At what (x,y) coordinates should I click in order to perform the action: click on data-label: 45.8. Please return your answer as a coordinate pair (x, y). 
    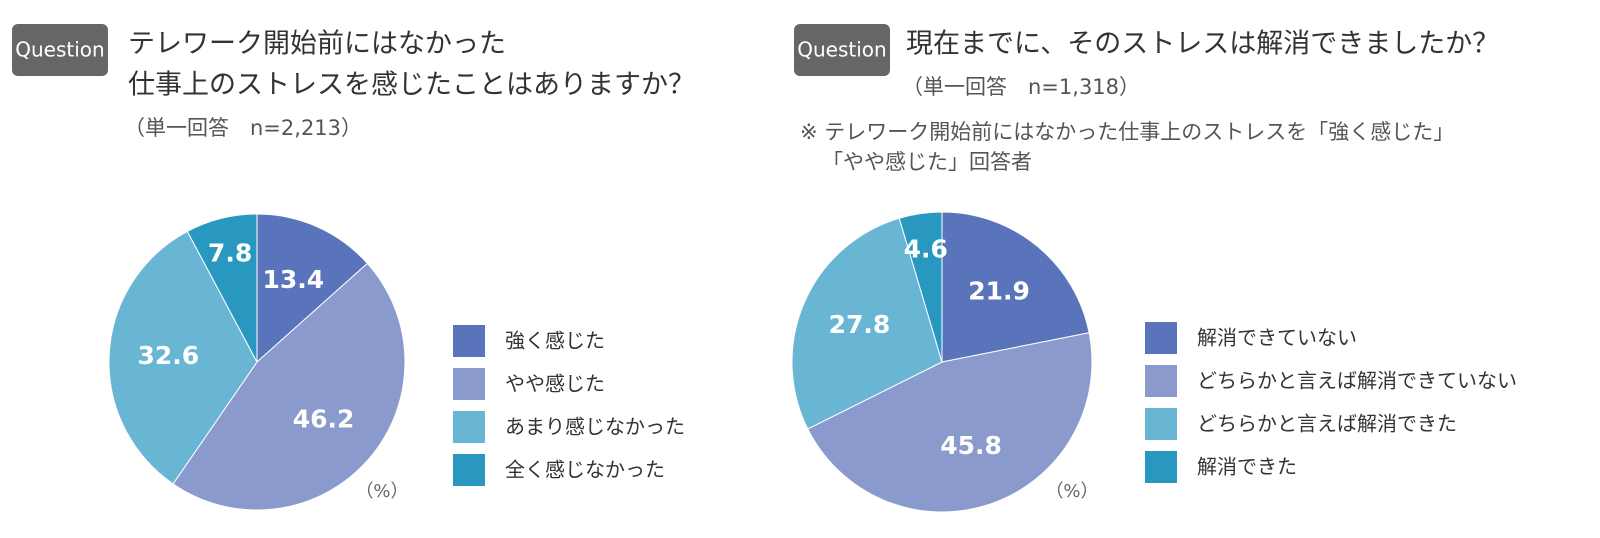
    Looking at the image, I should click on (971, 445).